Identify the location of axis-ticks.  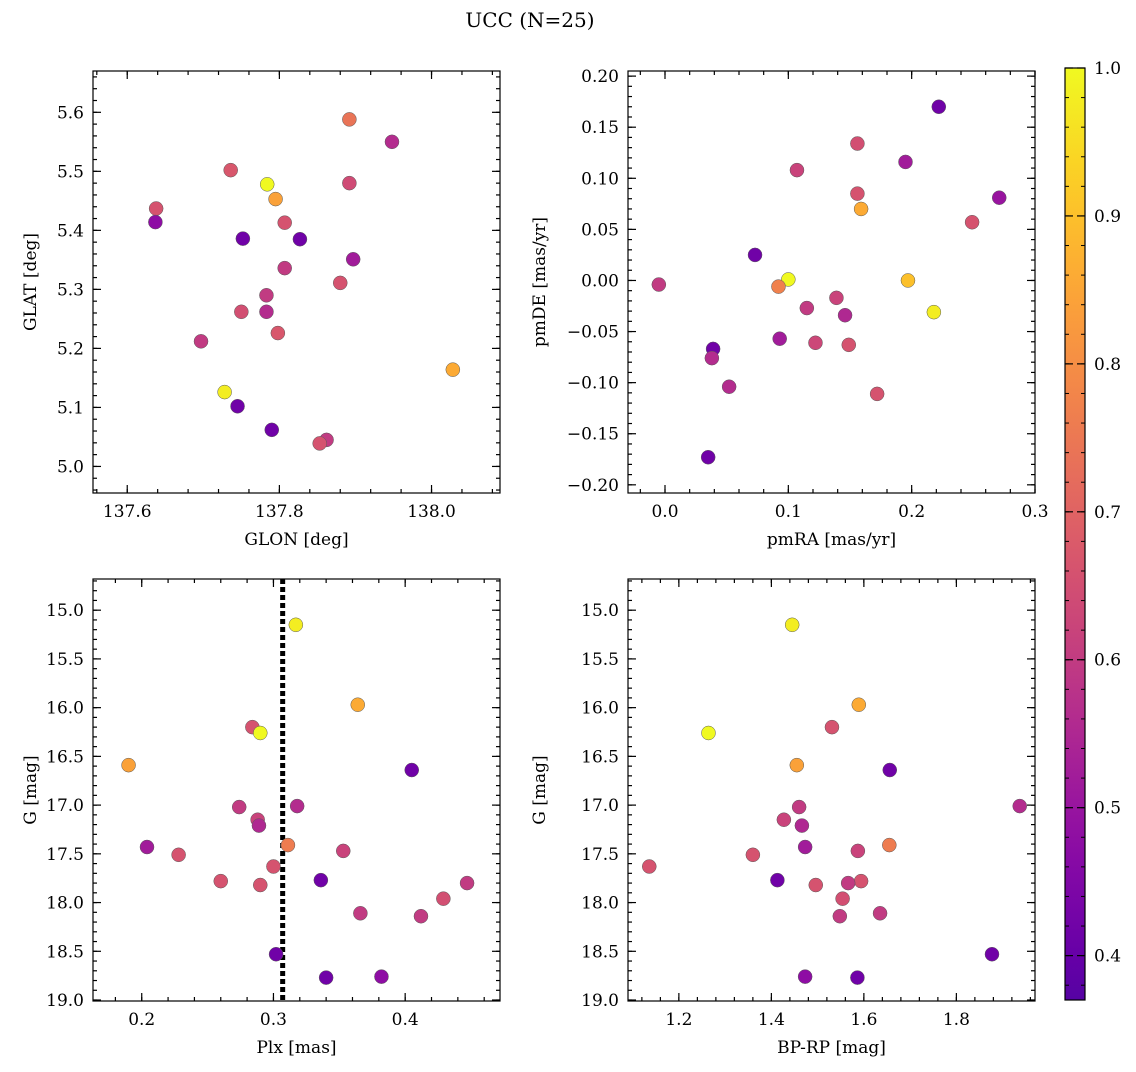
(296, 282).